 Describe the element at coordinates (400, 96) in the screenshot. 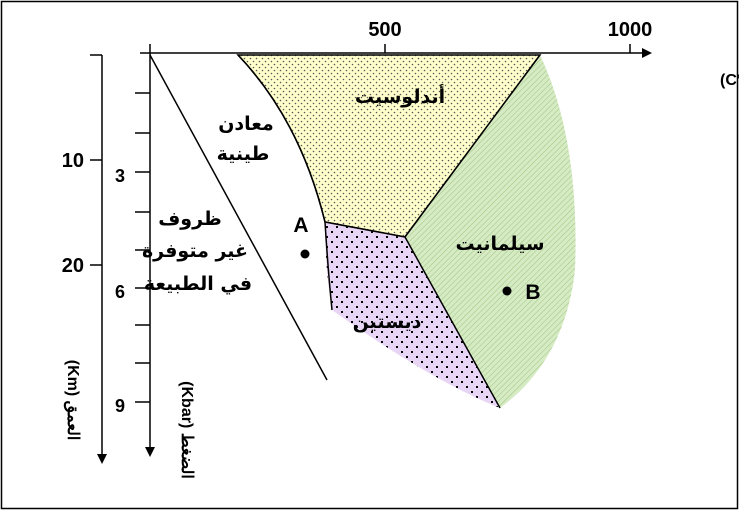

I see `label-andalusite: أندلوسيت` at that location.